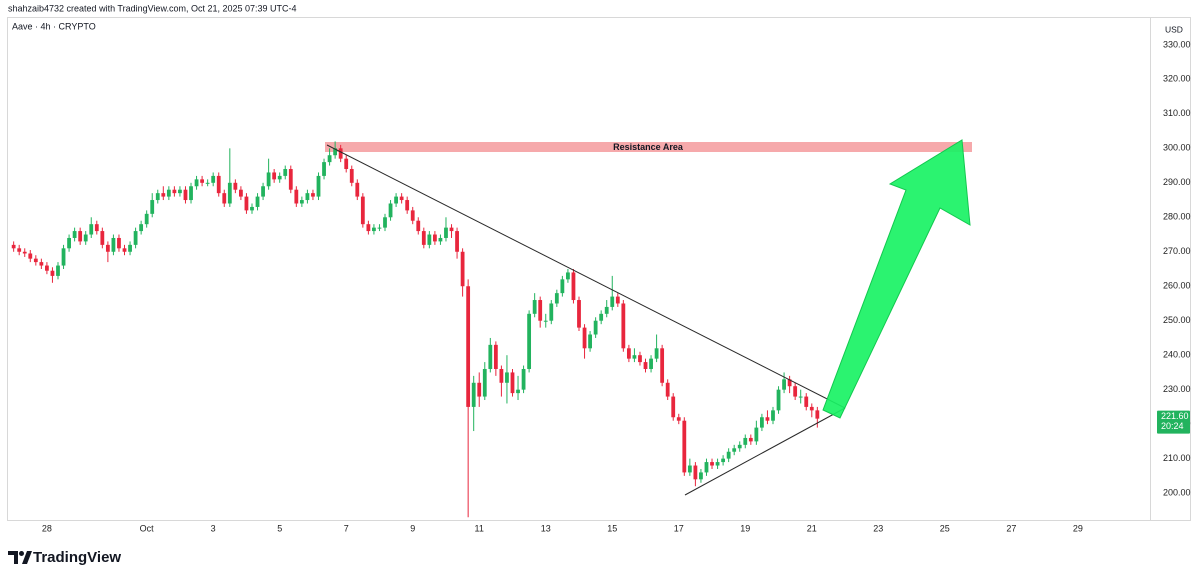 This screenshot has width=1199, height=577. What do you see at coordinates (945, 528) in the screenshot?
I see `x-tick-label: 25` at bounding box center [945, 528].